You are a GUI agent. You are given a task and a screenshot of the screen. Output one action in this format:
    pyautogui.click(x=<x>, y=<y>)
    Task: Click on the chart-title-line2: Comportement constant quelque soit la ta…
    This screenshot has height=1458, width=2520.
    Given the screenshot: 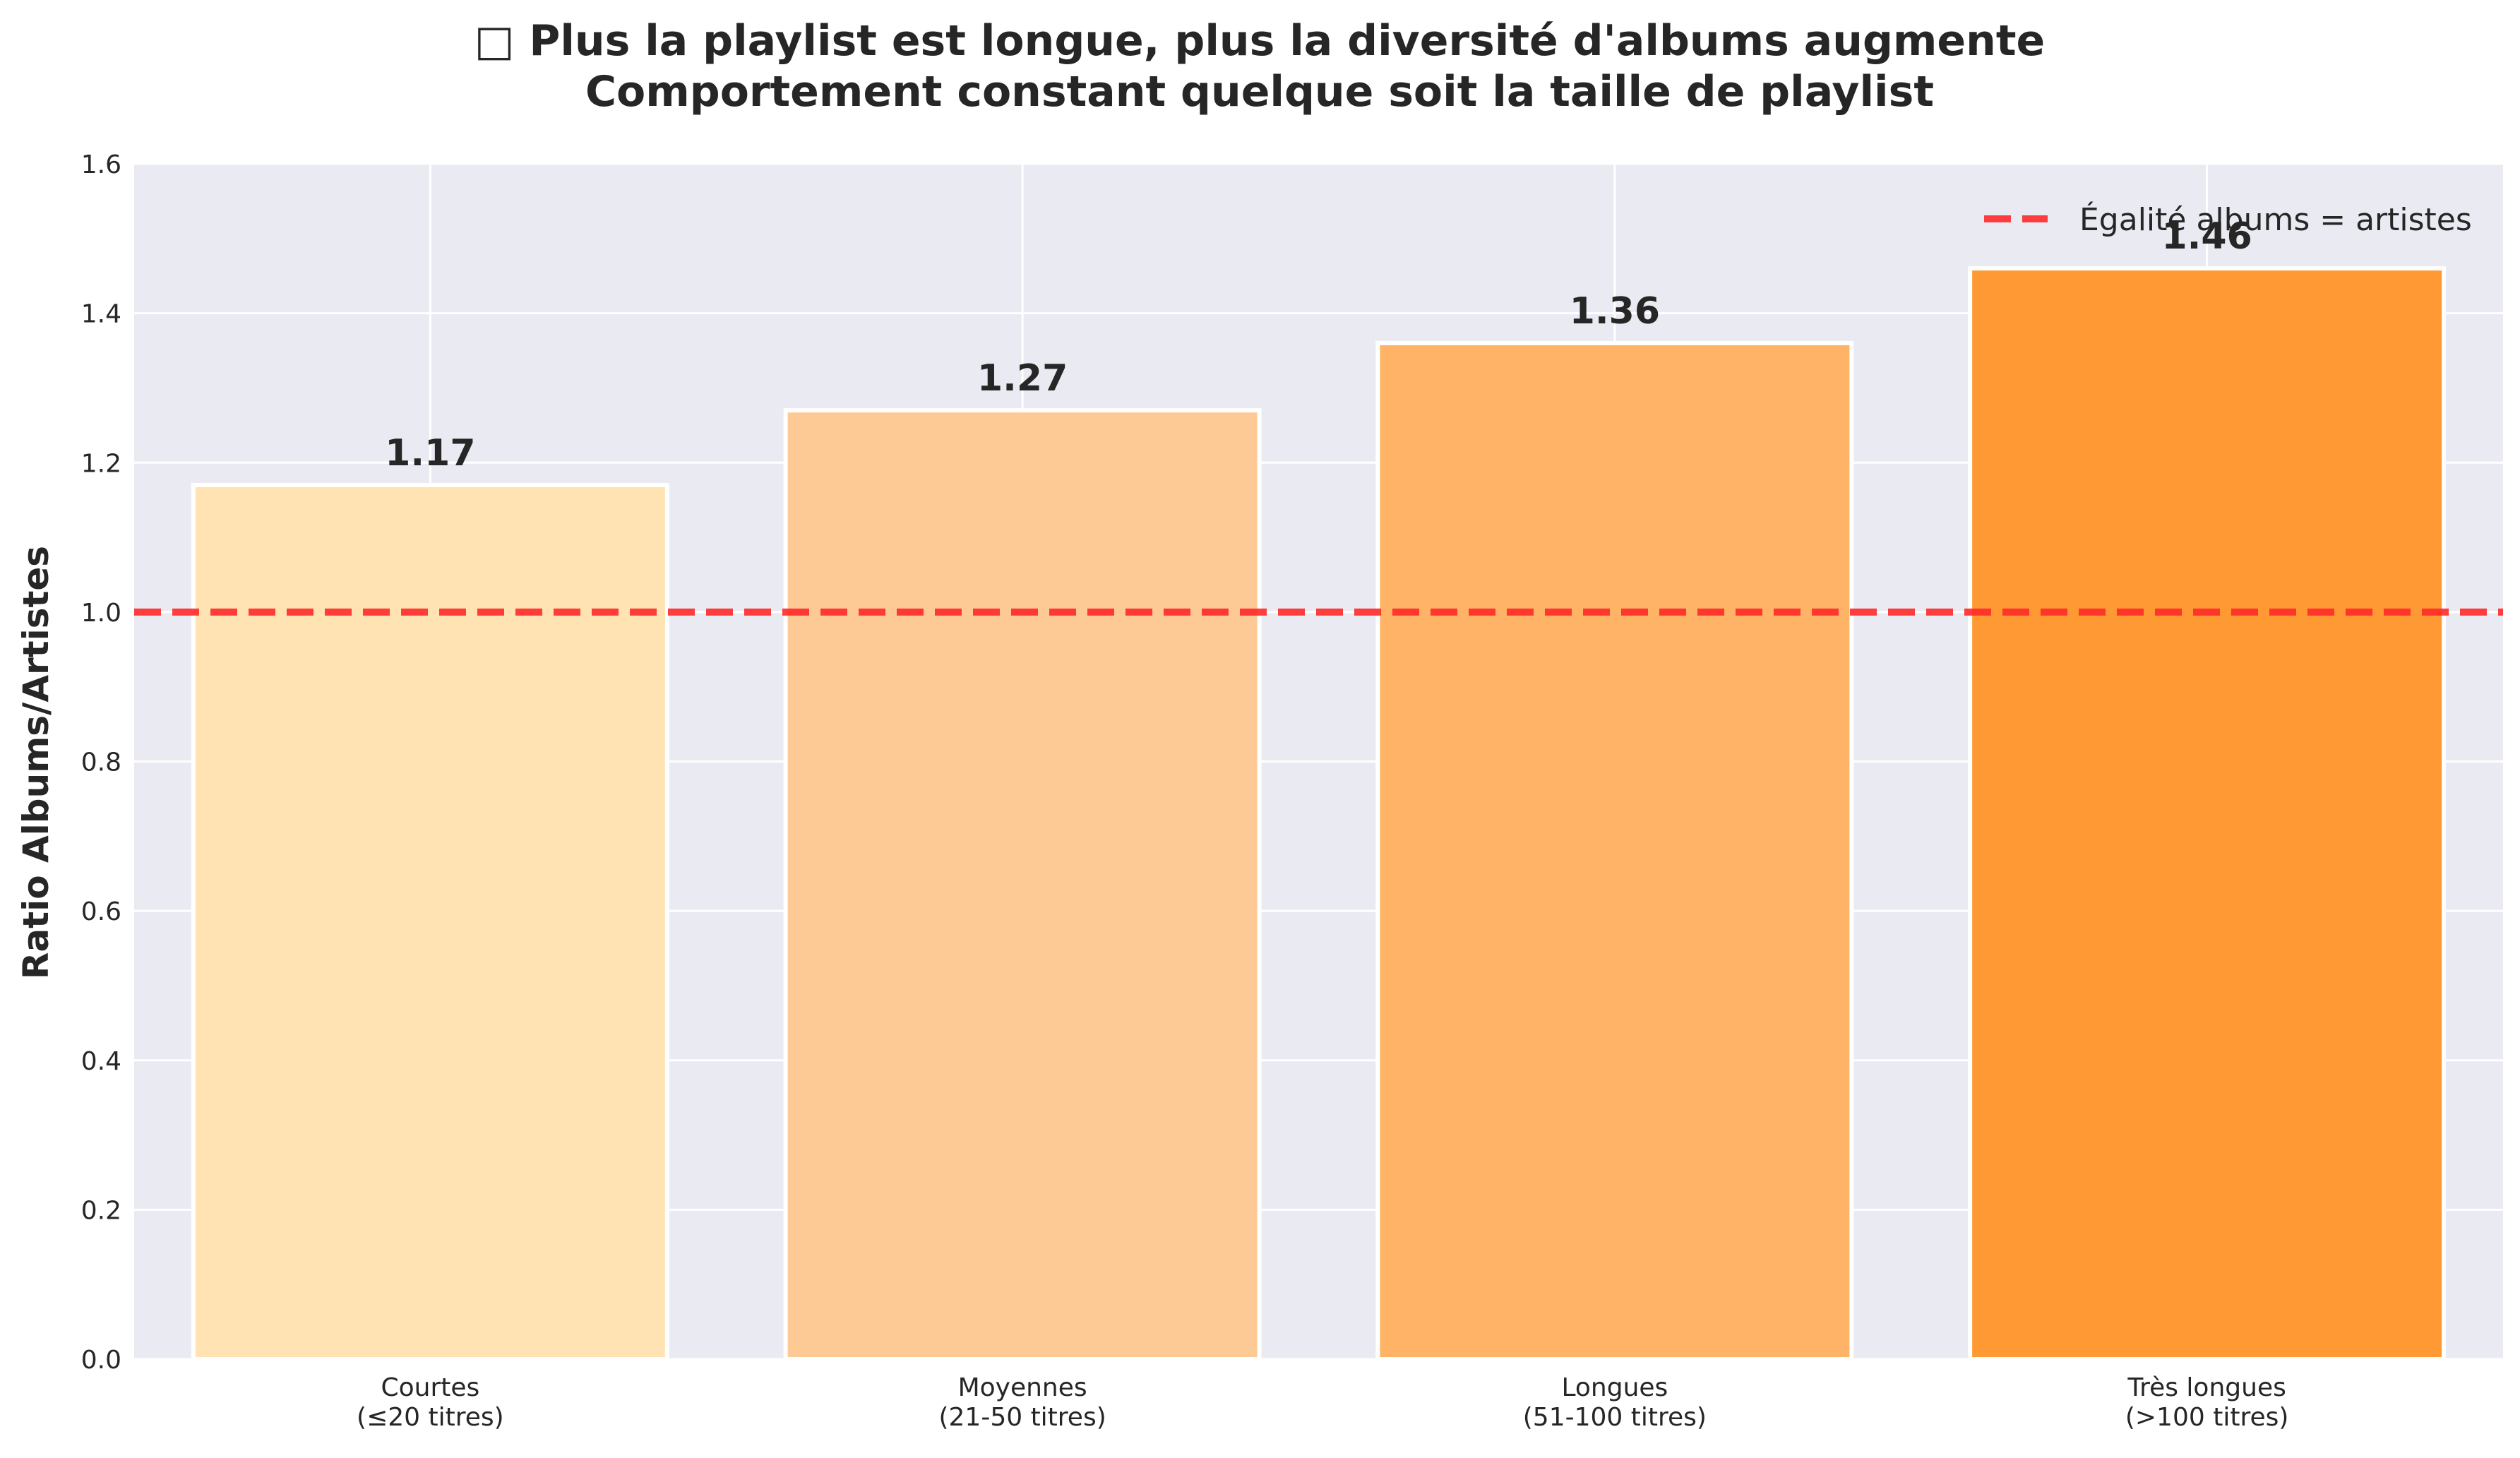 What is the action you would take?
    pyautogui.click(x=1260, y=91)
    